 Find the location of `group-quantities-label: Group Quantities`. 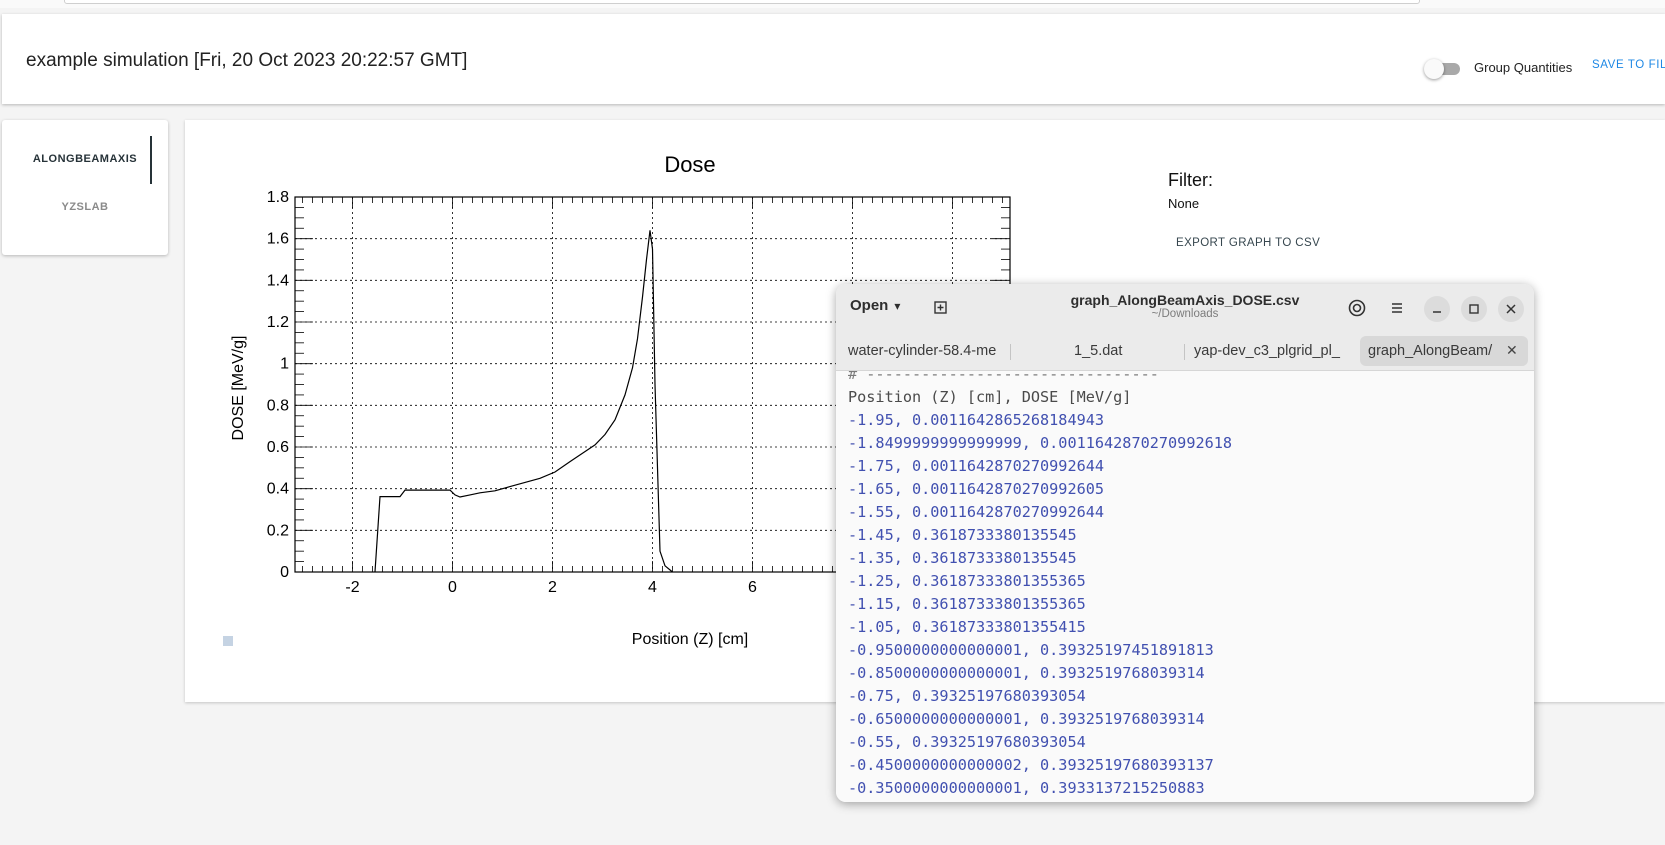

group-quantities-label: Group Quantities is located at coordinates (1523, 67).